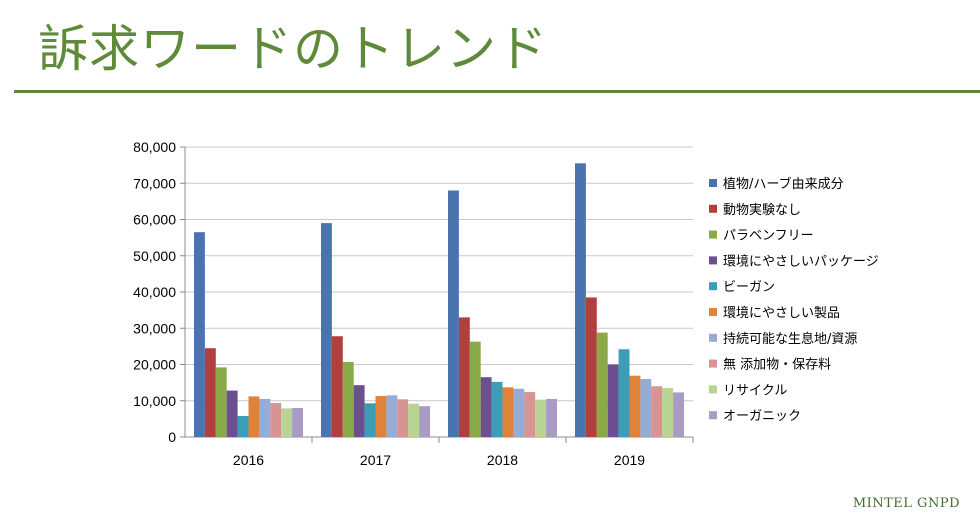 This screenshot has height=526, width=980. What do you see at coordinates (172, 437) in the screenshot?
I see `y-tick-label: 0` at bounding box center [172, 437].